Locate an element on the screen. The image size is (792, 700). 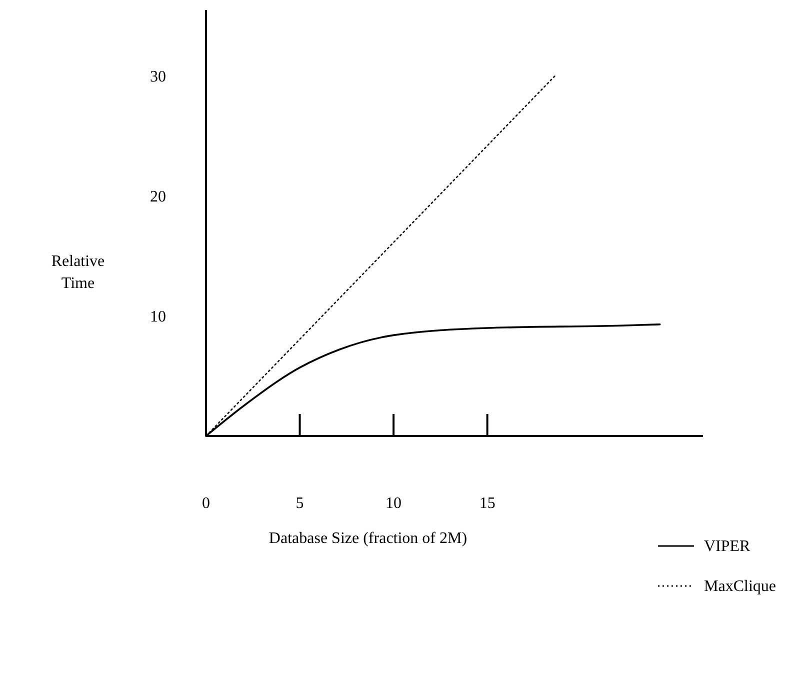
x-tick-label: 0 is located at coordinates (206, 503).